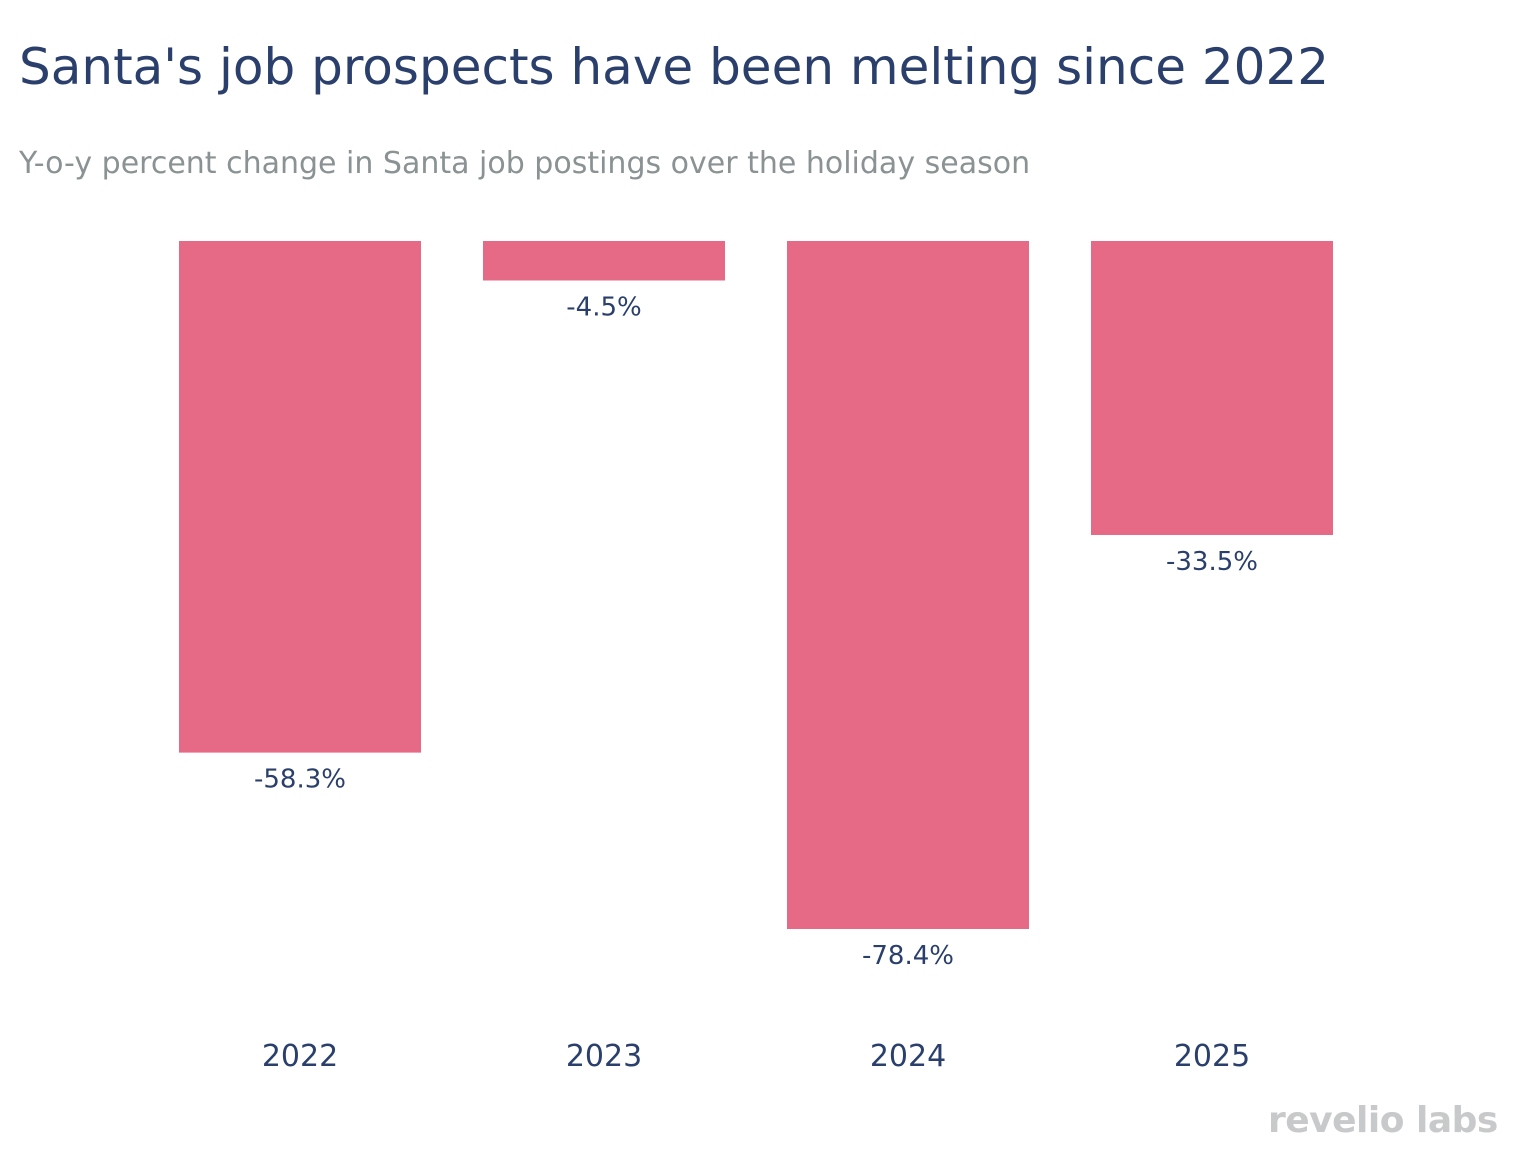 The width and height of the screenshot is (1518, 1160). What do you see at coordinates (604, 1056) in the screenshot?
I see `x-tick-label-2023: 2023` at bounding box center [604, 1056].